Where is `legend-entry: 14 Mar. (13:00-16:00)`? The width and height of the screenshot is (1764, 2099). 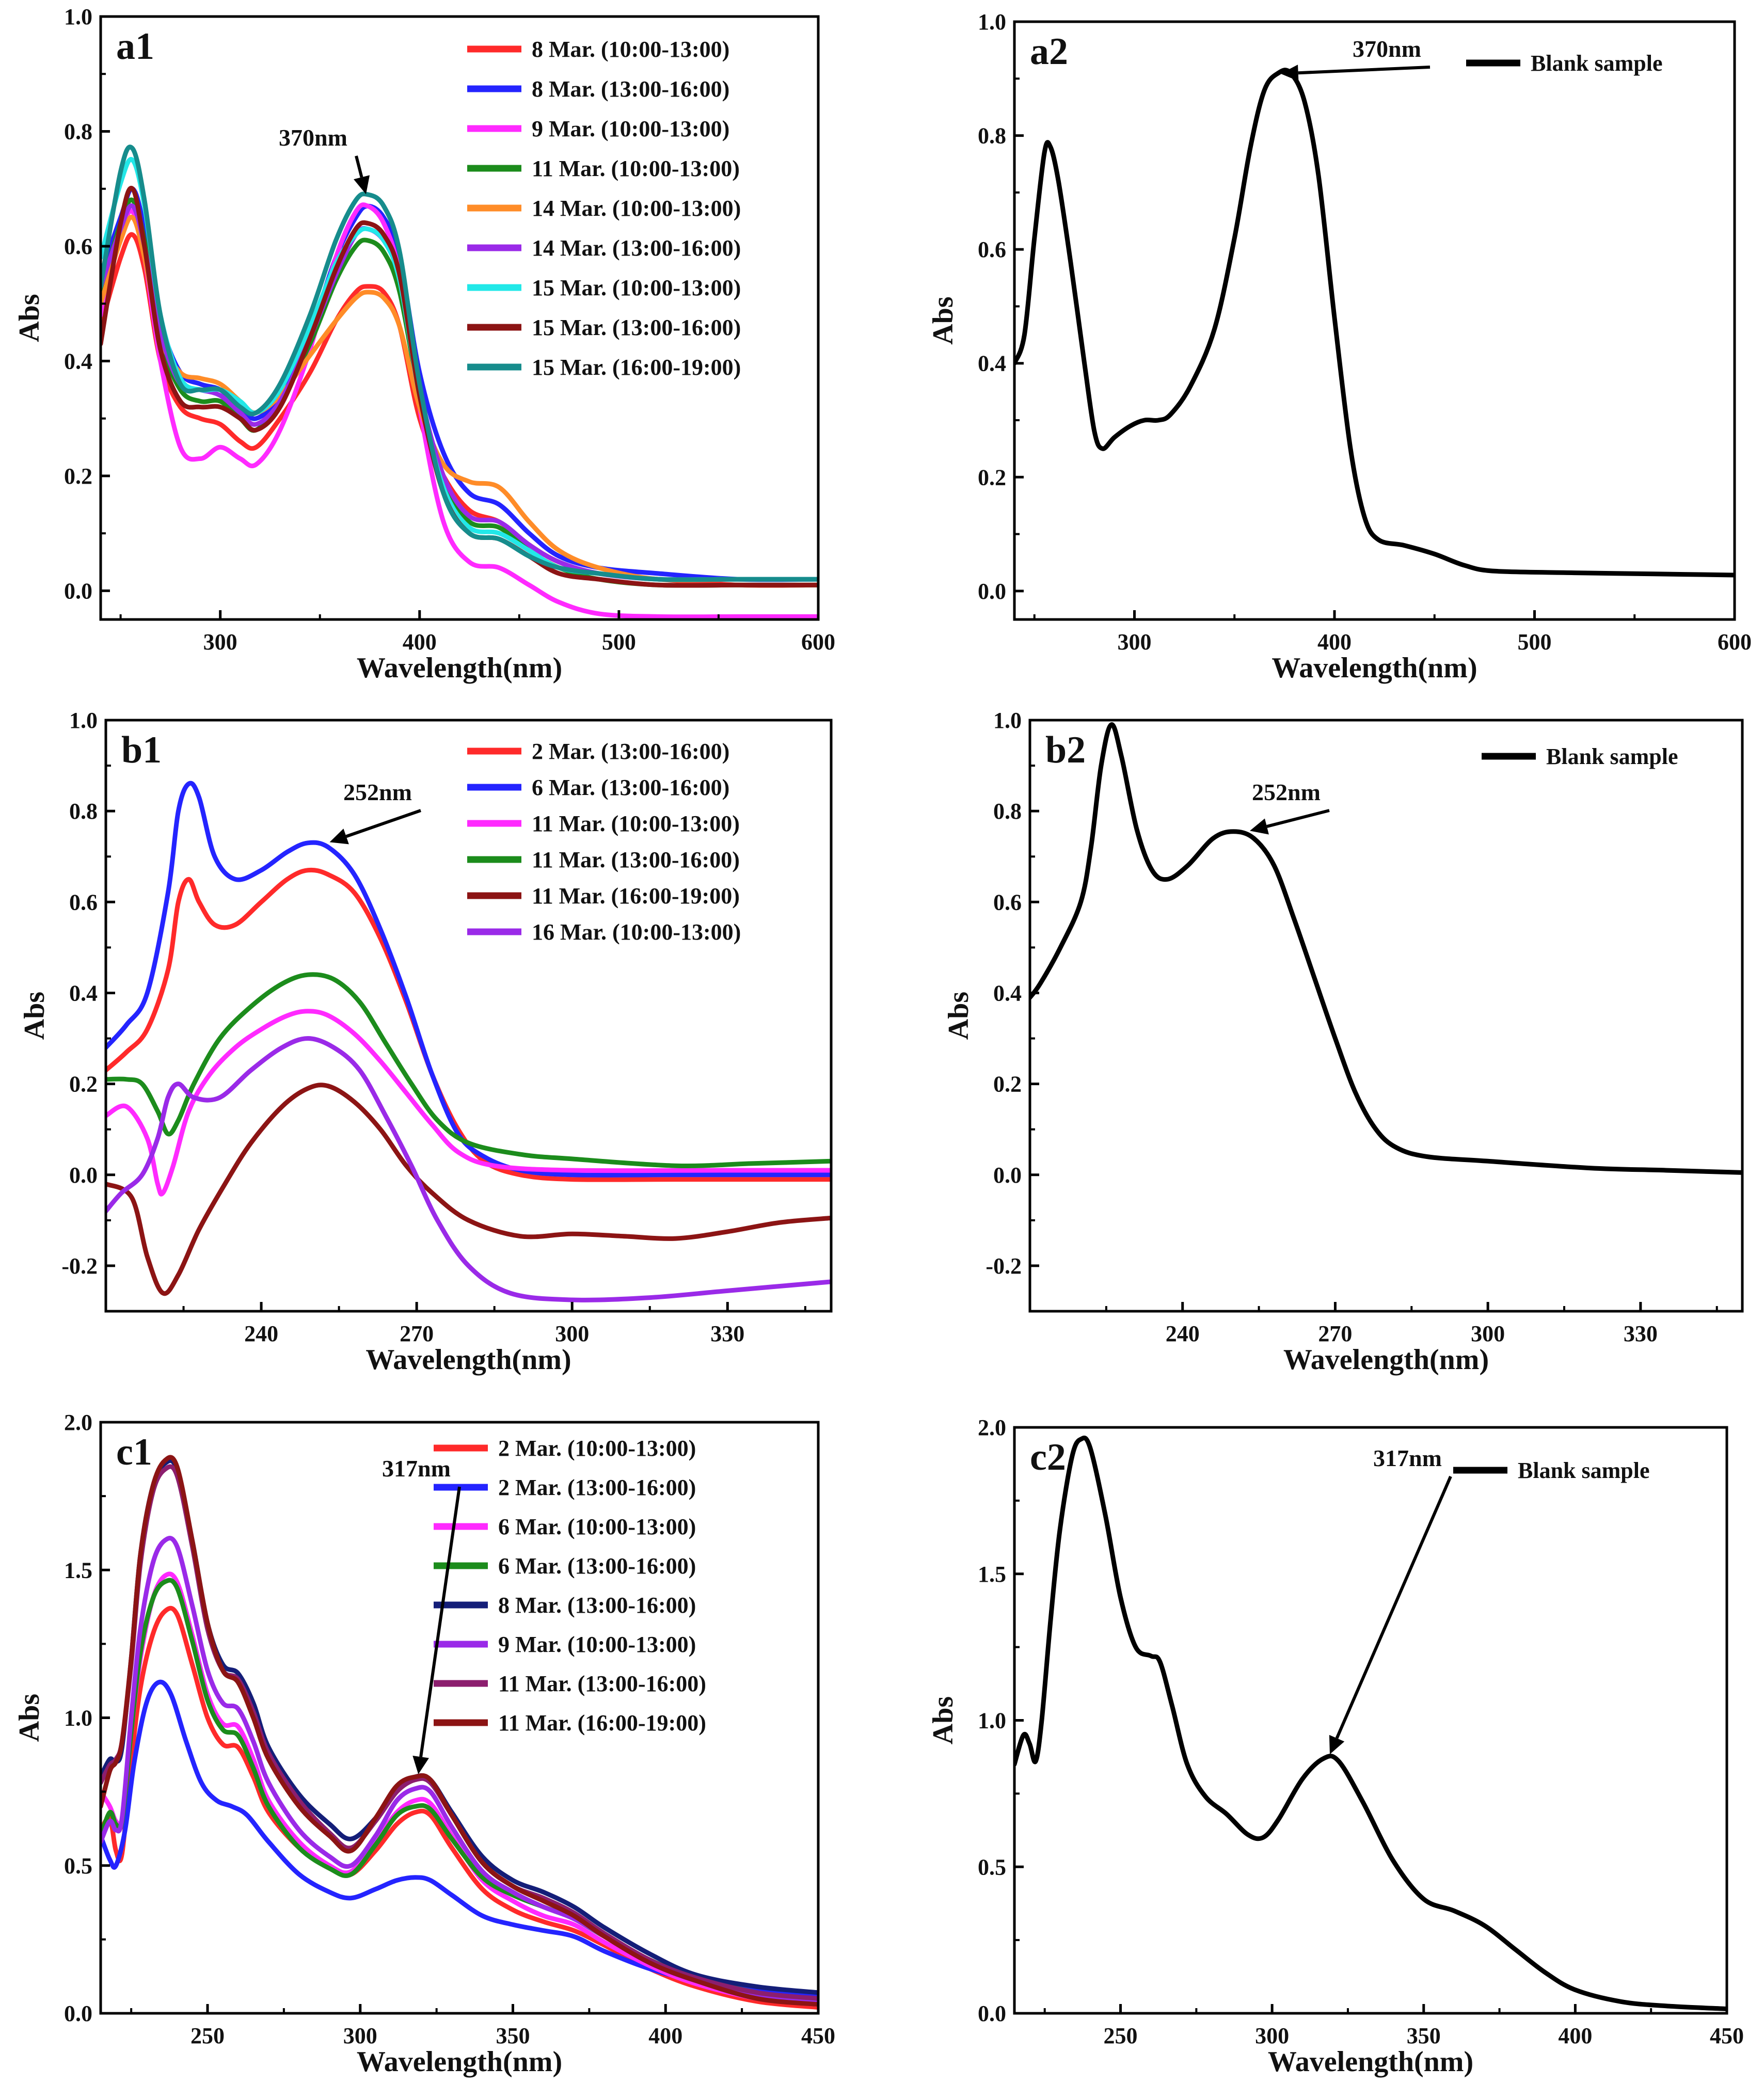 legend-entry: 14 Mar. (13:00-16:00) is located at coordinates (636, 248).